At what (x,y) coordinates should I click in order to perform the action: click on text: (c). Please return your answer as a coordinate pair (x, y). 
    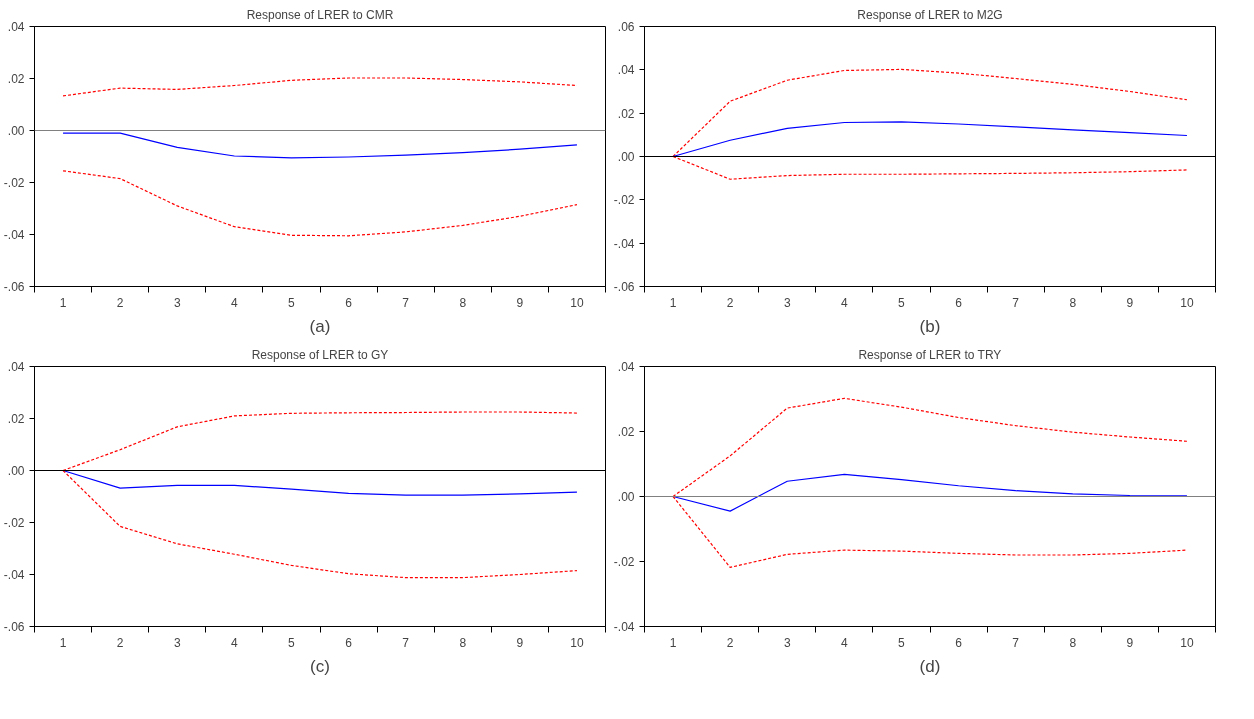
    Looking at the image, I should click on (320, 666).